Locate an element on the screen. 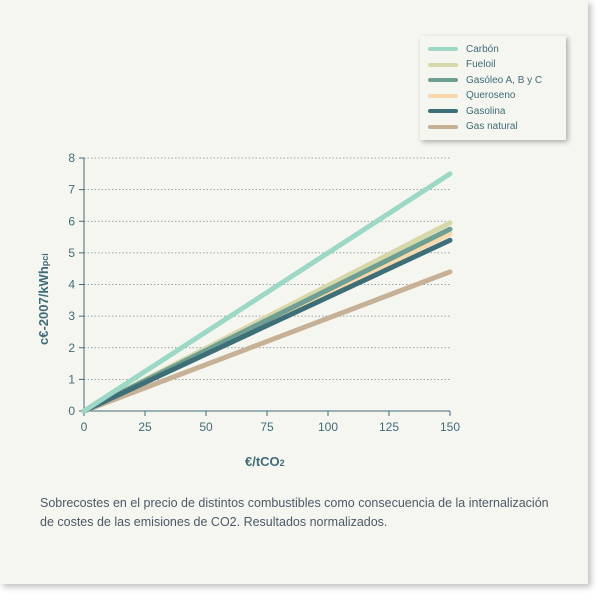  legend-label: Carbón is located at coordinates (482, 49).